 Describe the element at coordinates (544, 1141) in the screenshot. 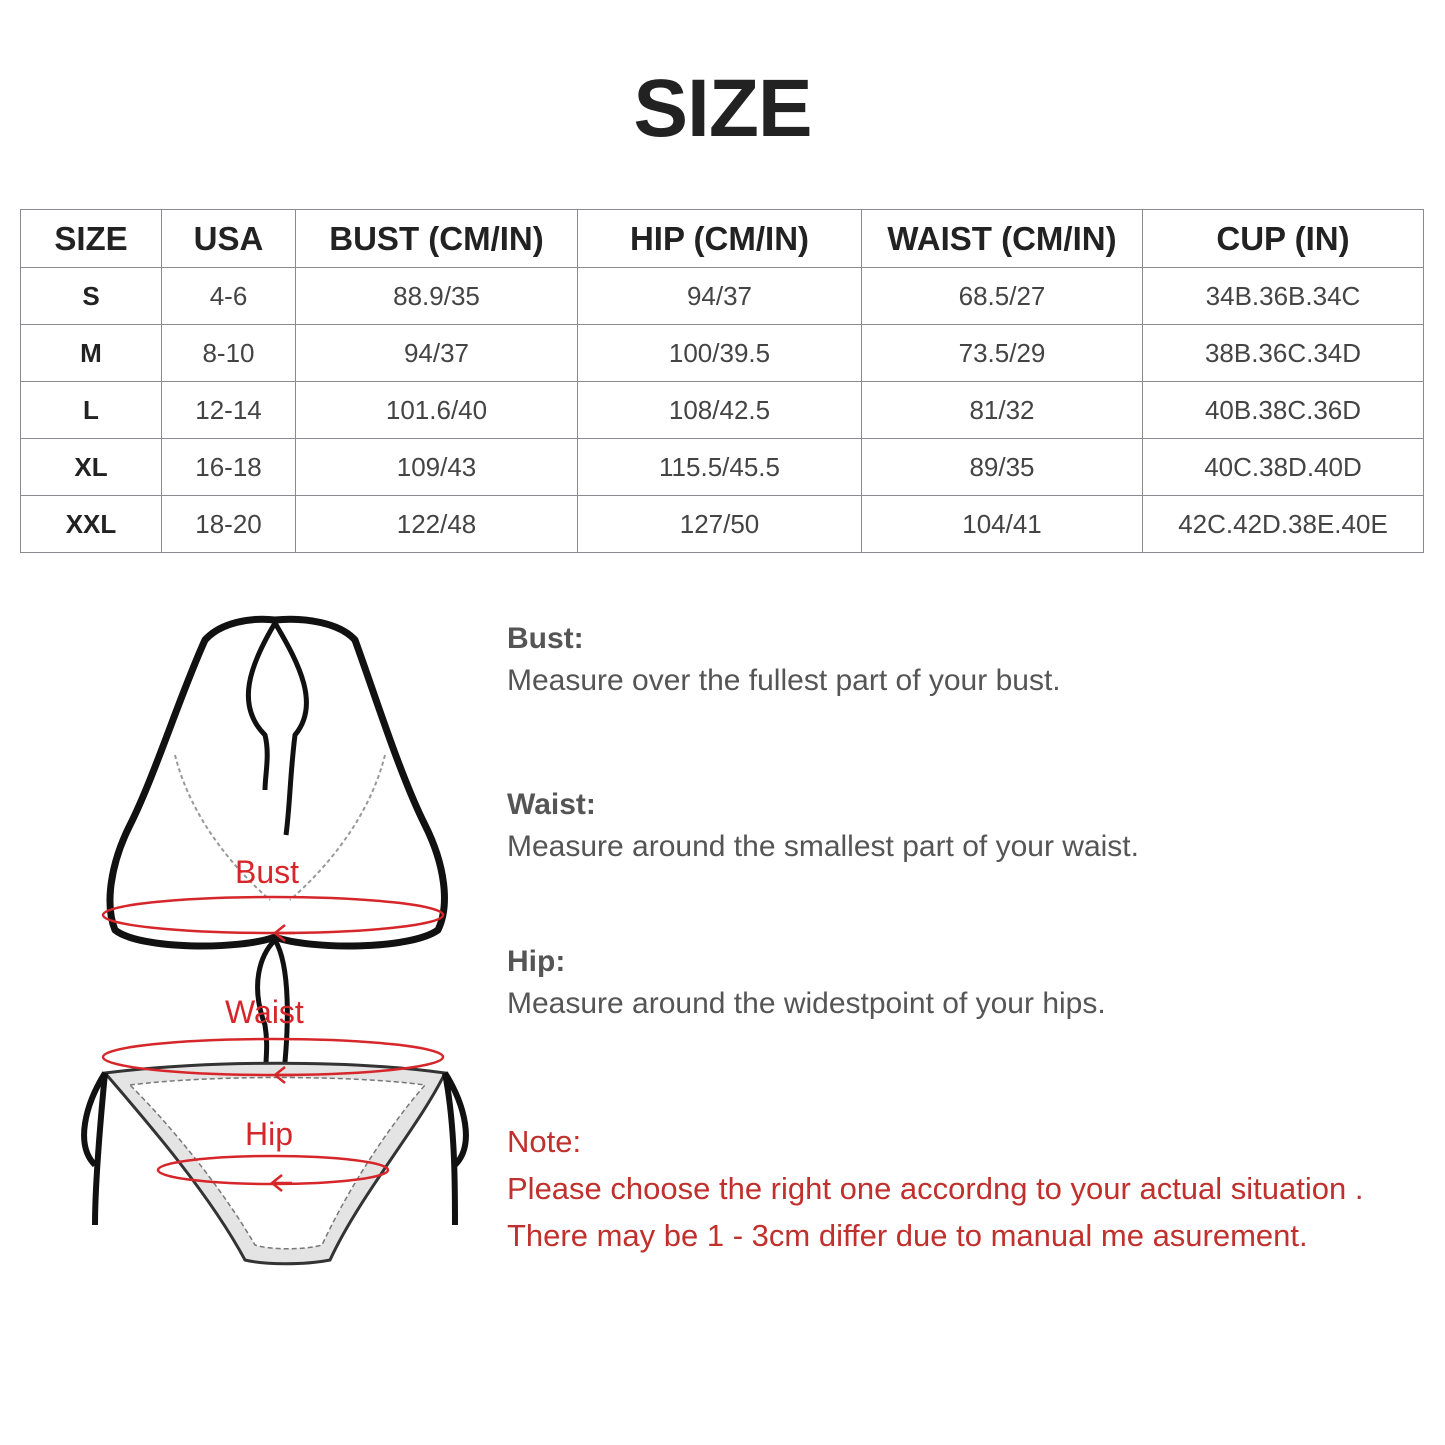

I see `note-heading: Note:` at that location.